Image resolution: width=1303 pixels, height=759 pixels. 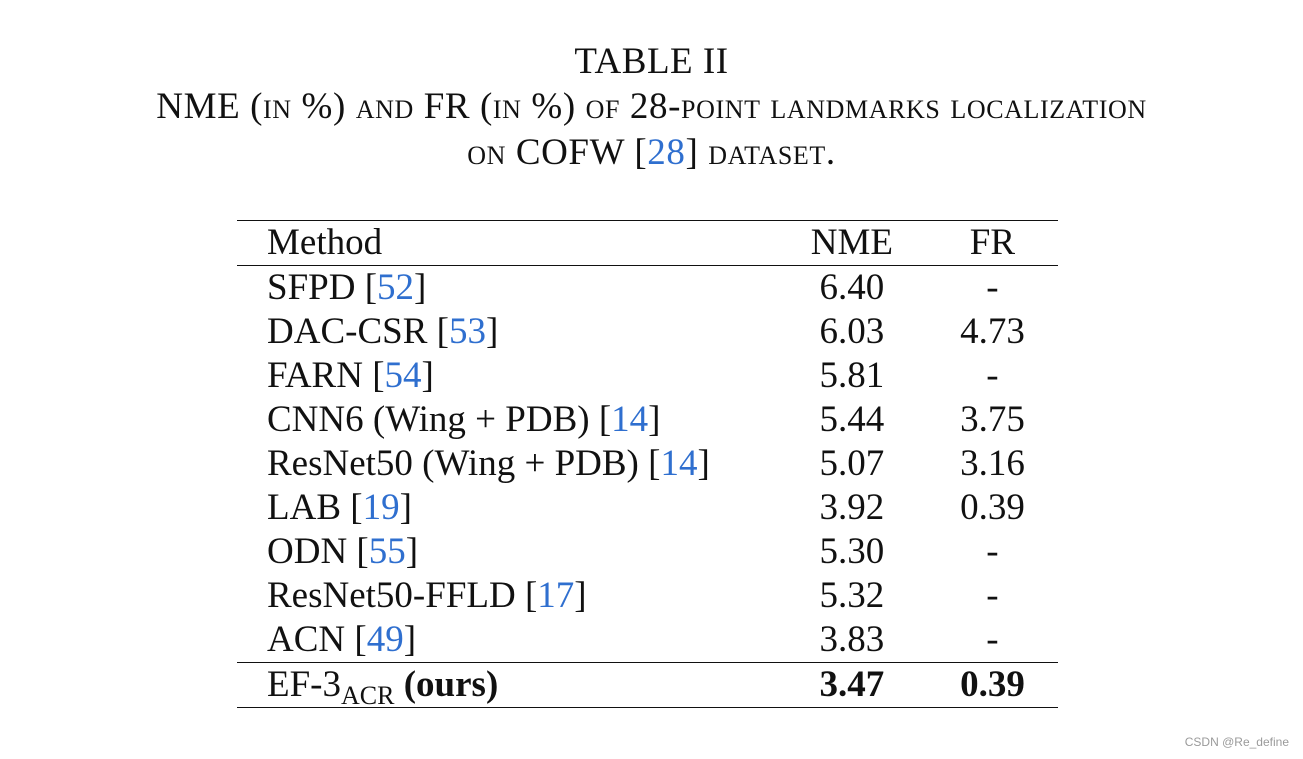 I want to click on cell-method: ODN [55], so click(x=507, y=552).